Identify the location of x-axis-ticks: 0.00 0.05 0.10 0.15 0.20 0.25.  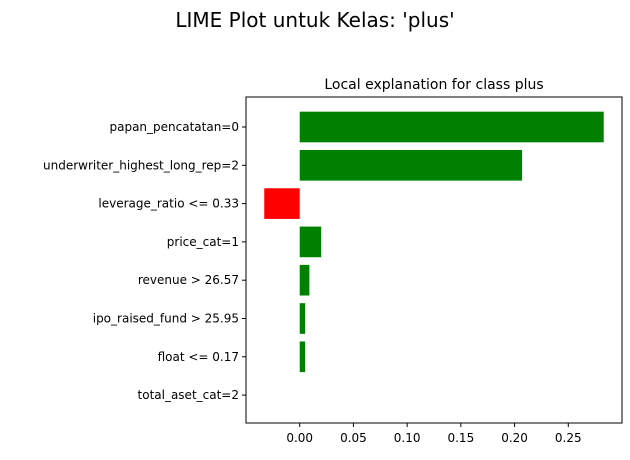
(434, 434).